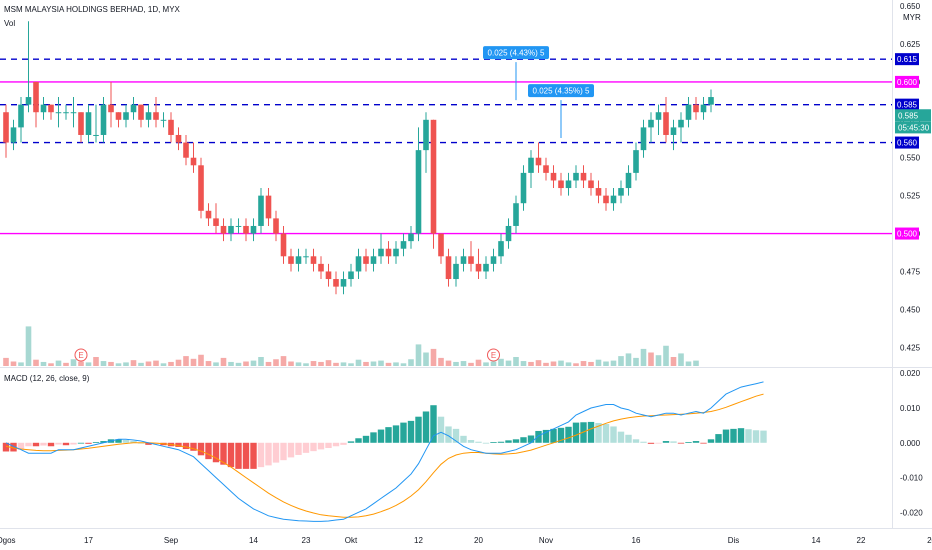  I want to click on level-price-tag-label: 0.600, so click(907, 82).